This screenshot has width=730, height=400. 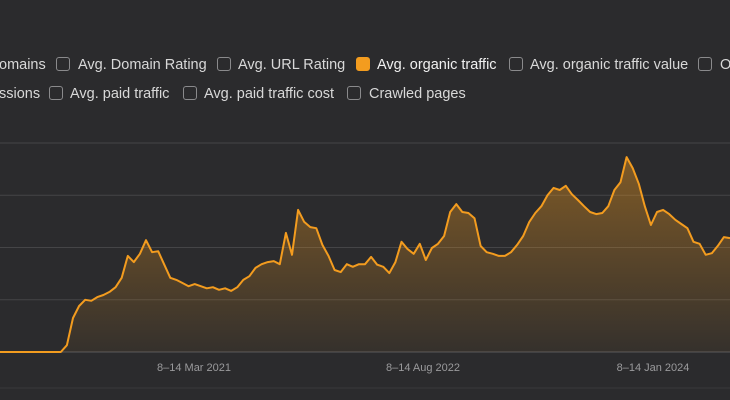 What do you see at coordinates (269, 94) in the screenshot?
I see `checkbox-label: Avg. paid traffic cost` at bounding box center [269, 94].